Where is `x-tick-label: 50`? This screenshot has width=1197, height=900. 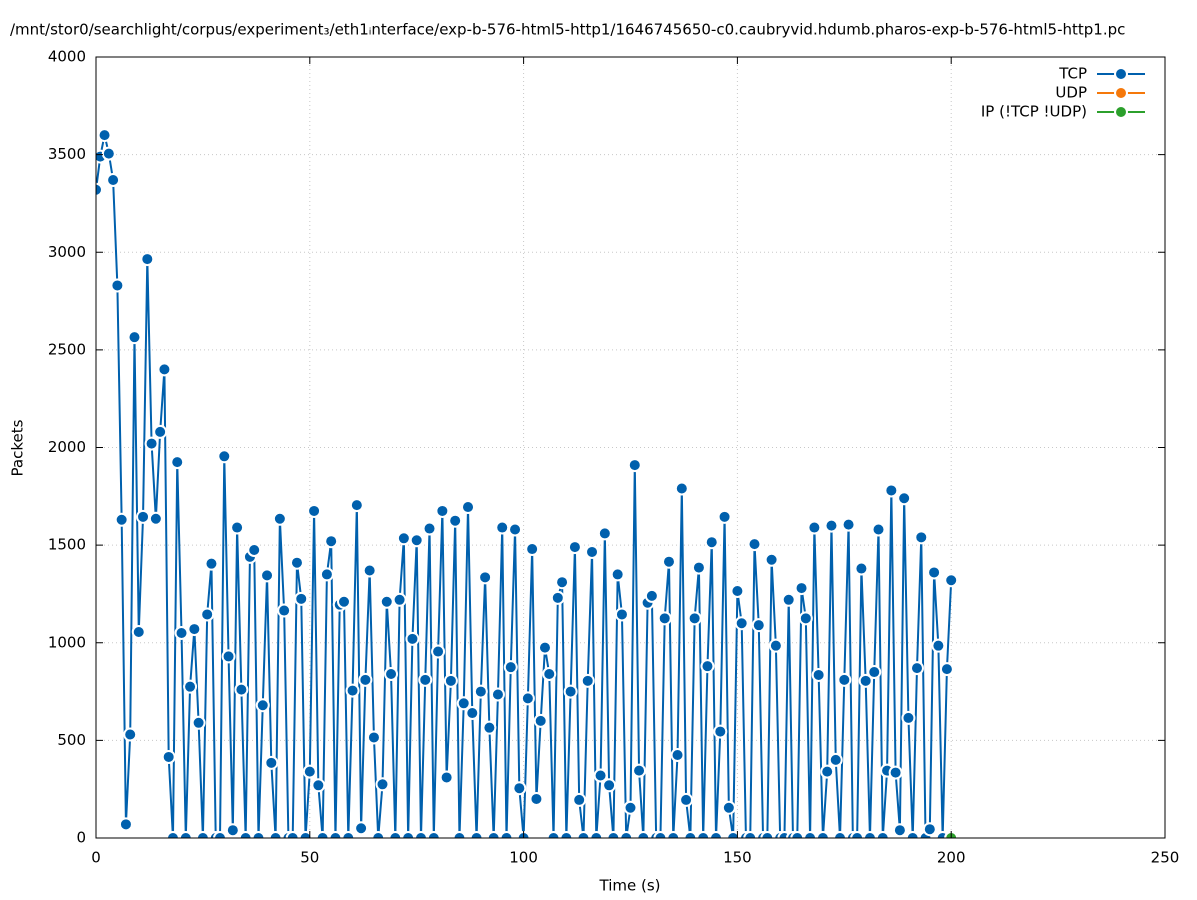
x-tick-label: 50 is located at coordinates (309, 858).